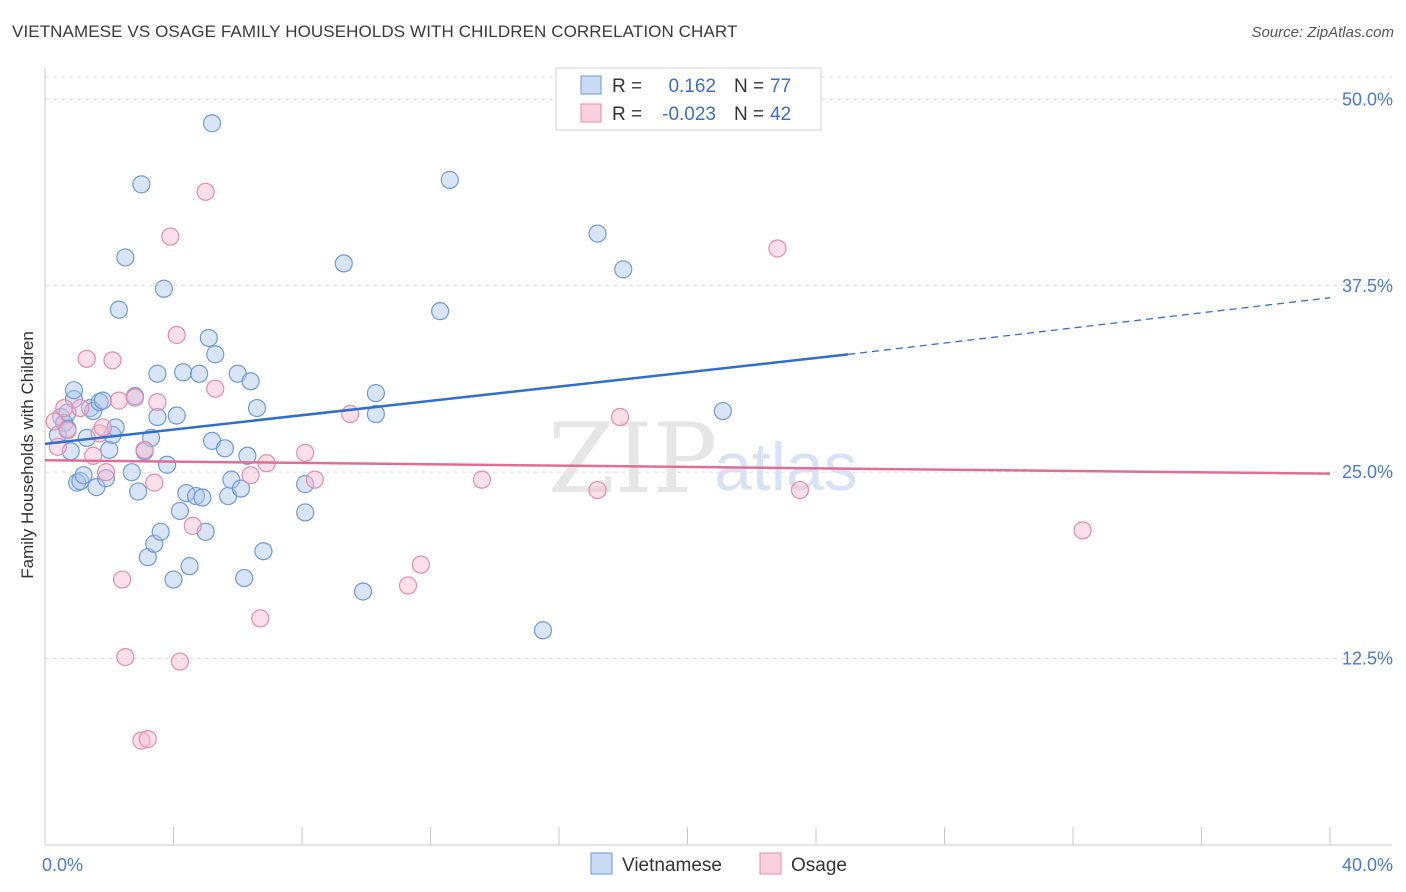 Image resolution: width=1406 pixels, height=892 pixels. Describe the element at coordinates (627, 114) in the screenshot. I see `legend-r-label-2: R =` at that location.